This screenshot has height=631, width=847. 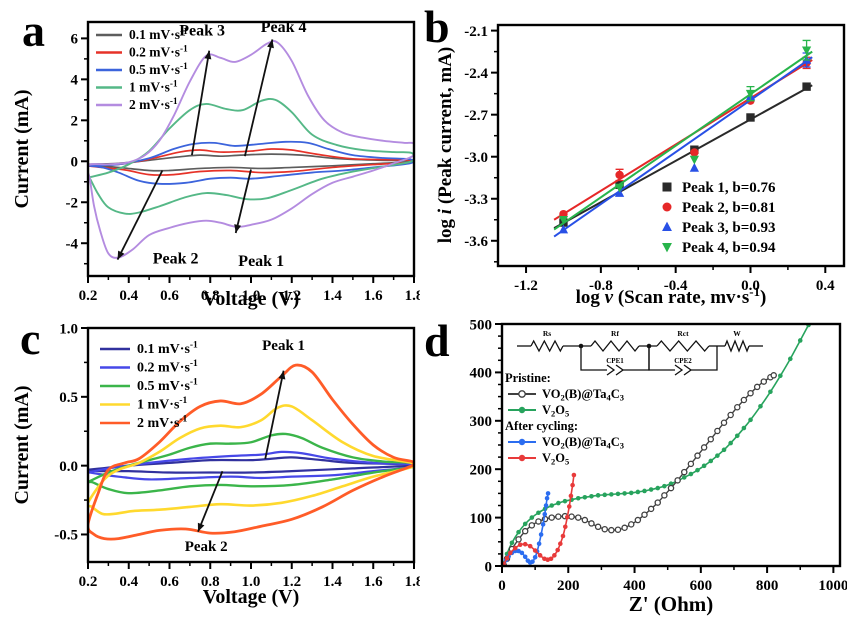 I want to click on svg-text: -3.3, so click(x=476, y=200).